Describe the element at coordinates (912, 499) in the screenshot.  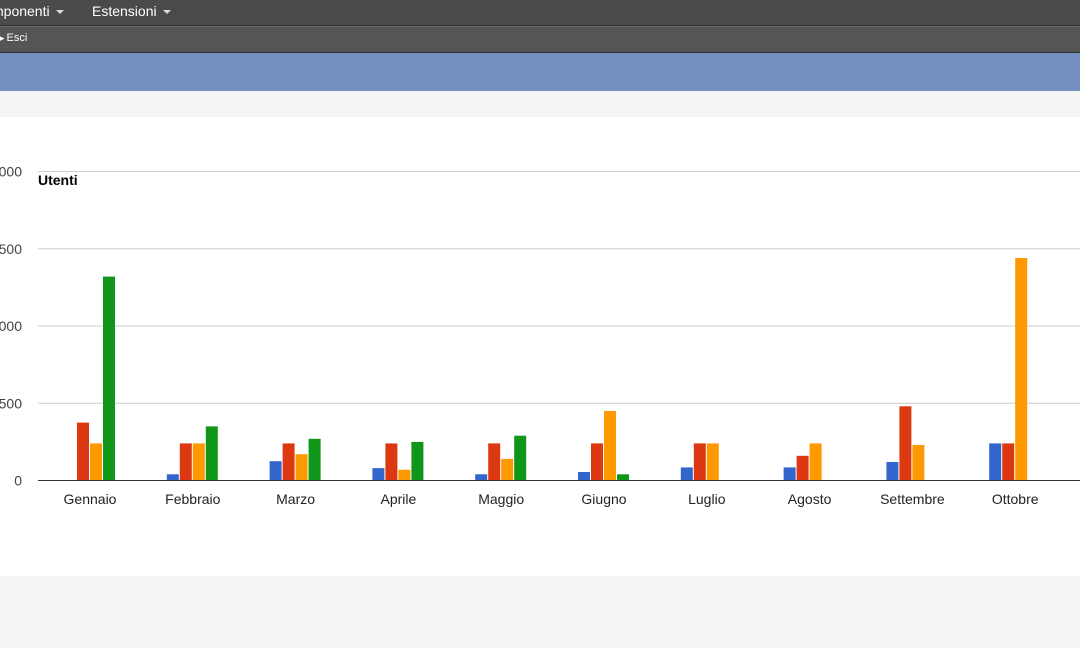
I see `x-tick-label: Settembre` at that location.